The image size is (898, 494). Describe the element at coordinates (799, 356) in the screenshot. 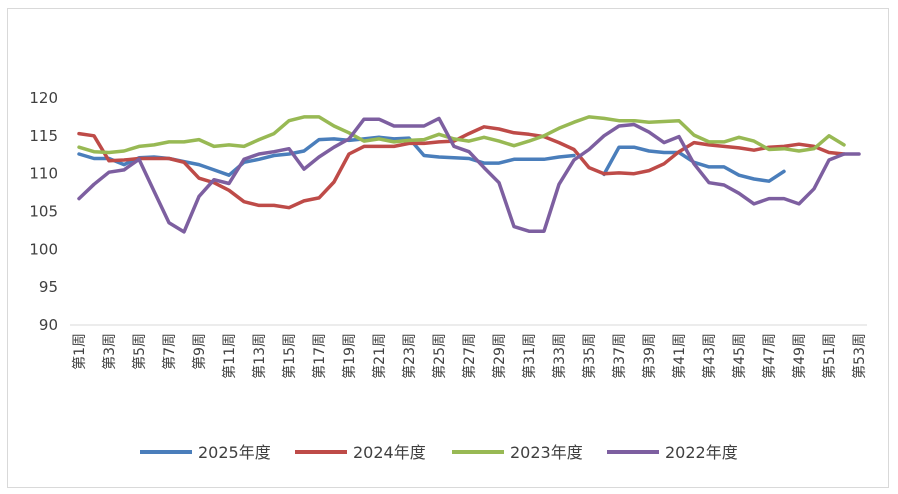

I see `x-tick-label: 第49周` at that location.